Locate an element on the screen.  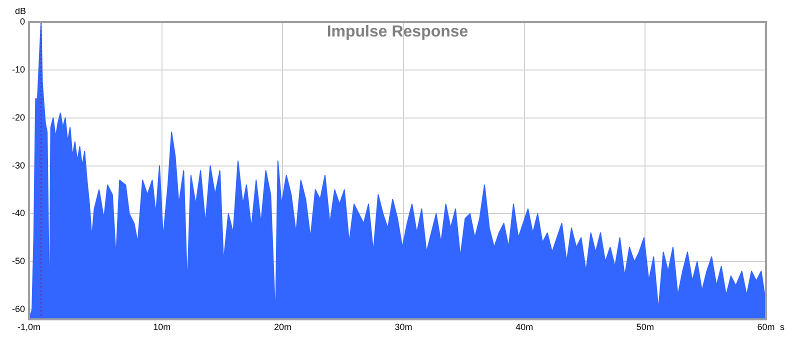
x-tick-label: 30m is located at coordinates (403, 327).